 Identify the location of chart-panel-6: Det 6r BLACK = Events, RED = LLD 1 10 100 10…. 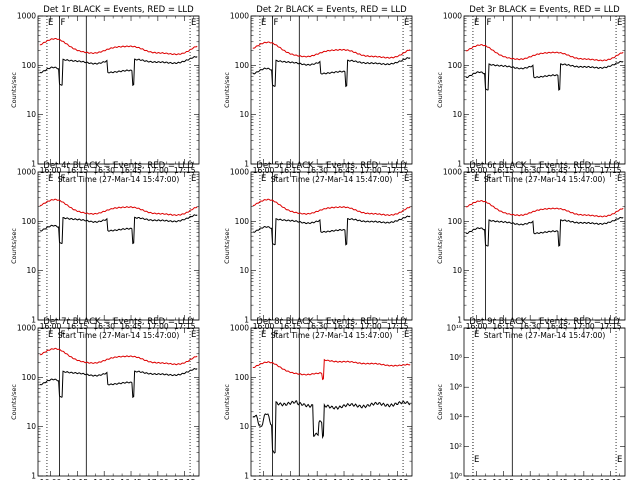
(531, 250).